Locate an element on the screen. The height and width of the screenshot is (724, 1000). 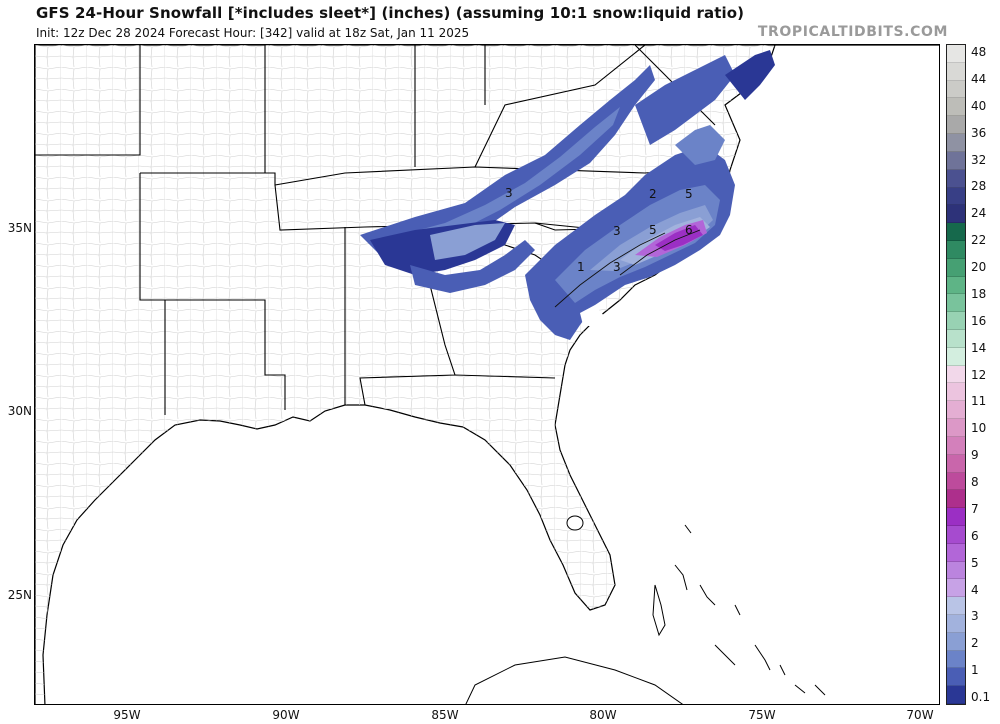
contour-label: 2 is located at coordinates (653, 194).